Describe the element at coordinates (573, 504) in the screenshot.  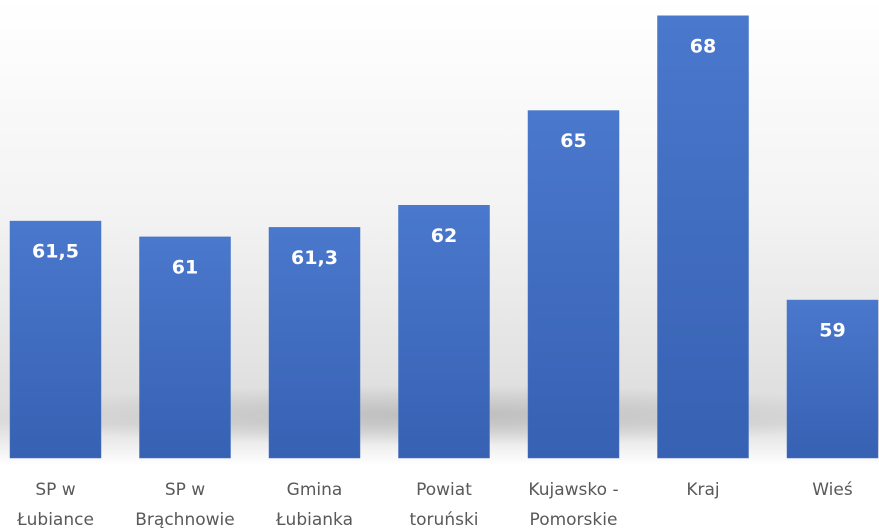
I see `category-label: Kujawsko - Pomorskie` at that location.